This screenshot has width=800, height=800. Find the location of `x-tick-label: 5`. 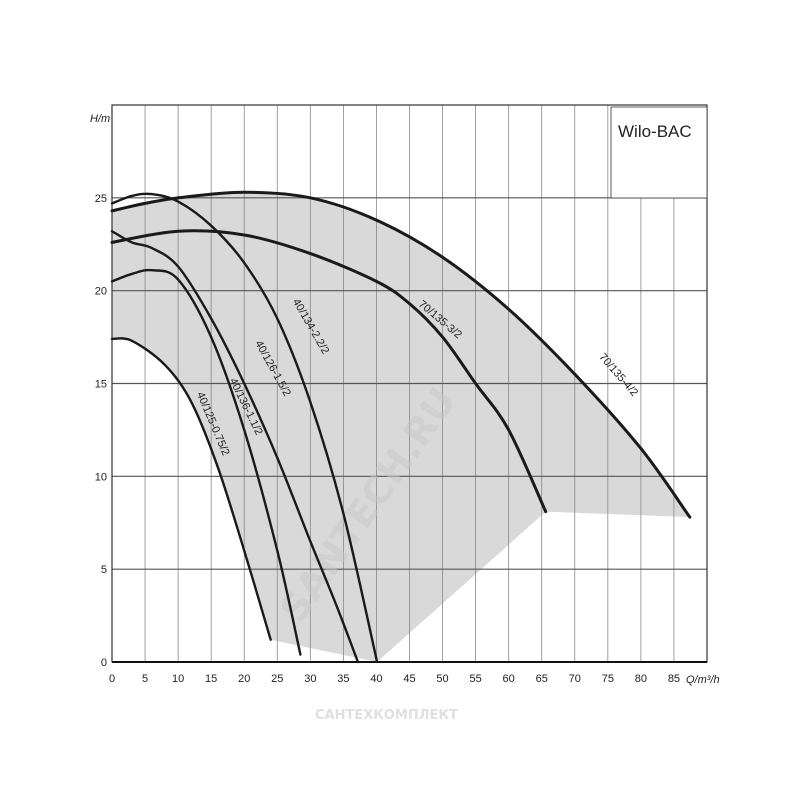

x-tick-label: 5 is located at coordinates (145, 679).